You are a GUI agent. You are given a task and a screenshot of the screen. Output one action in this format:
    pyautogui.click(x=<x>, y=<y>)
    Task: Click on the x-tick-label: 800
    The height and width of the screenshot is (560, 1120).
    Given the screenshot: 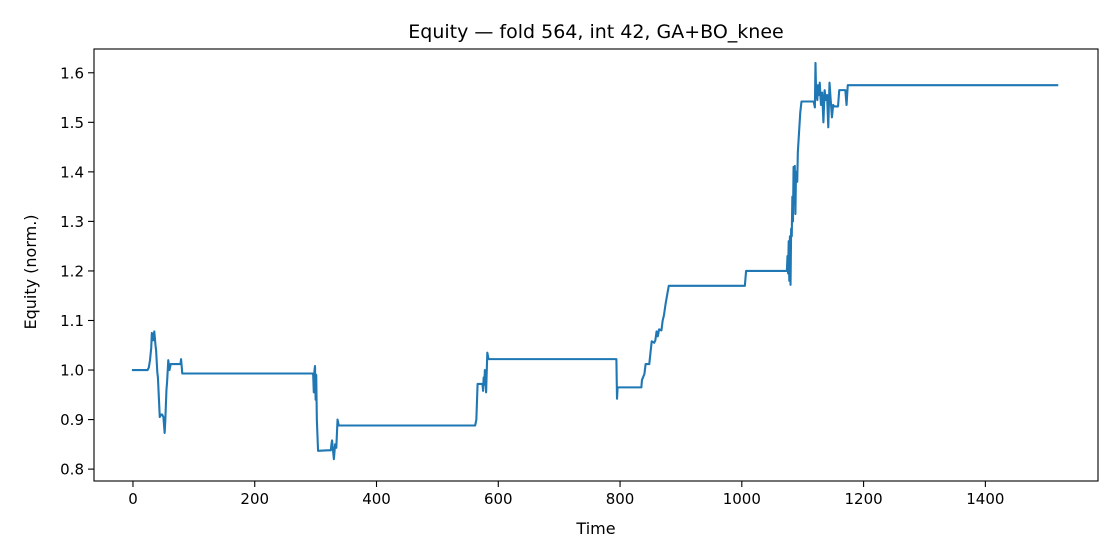 What is the action you would take?
    pyautogui.click(x=620, y=499)
    